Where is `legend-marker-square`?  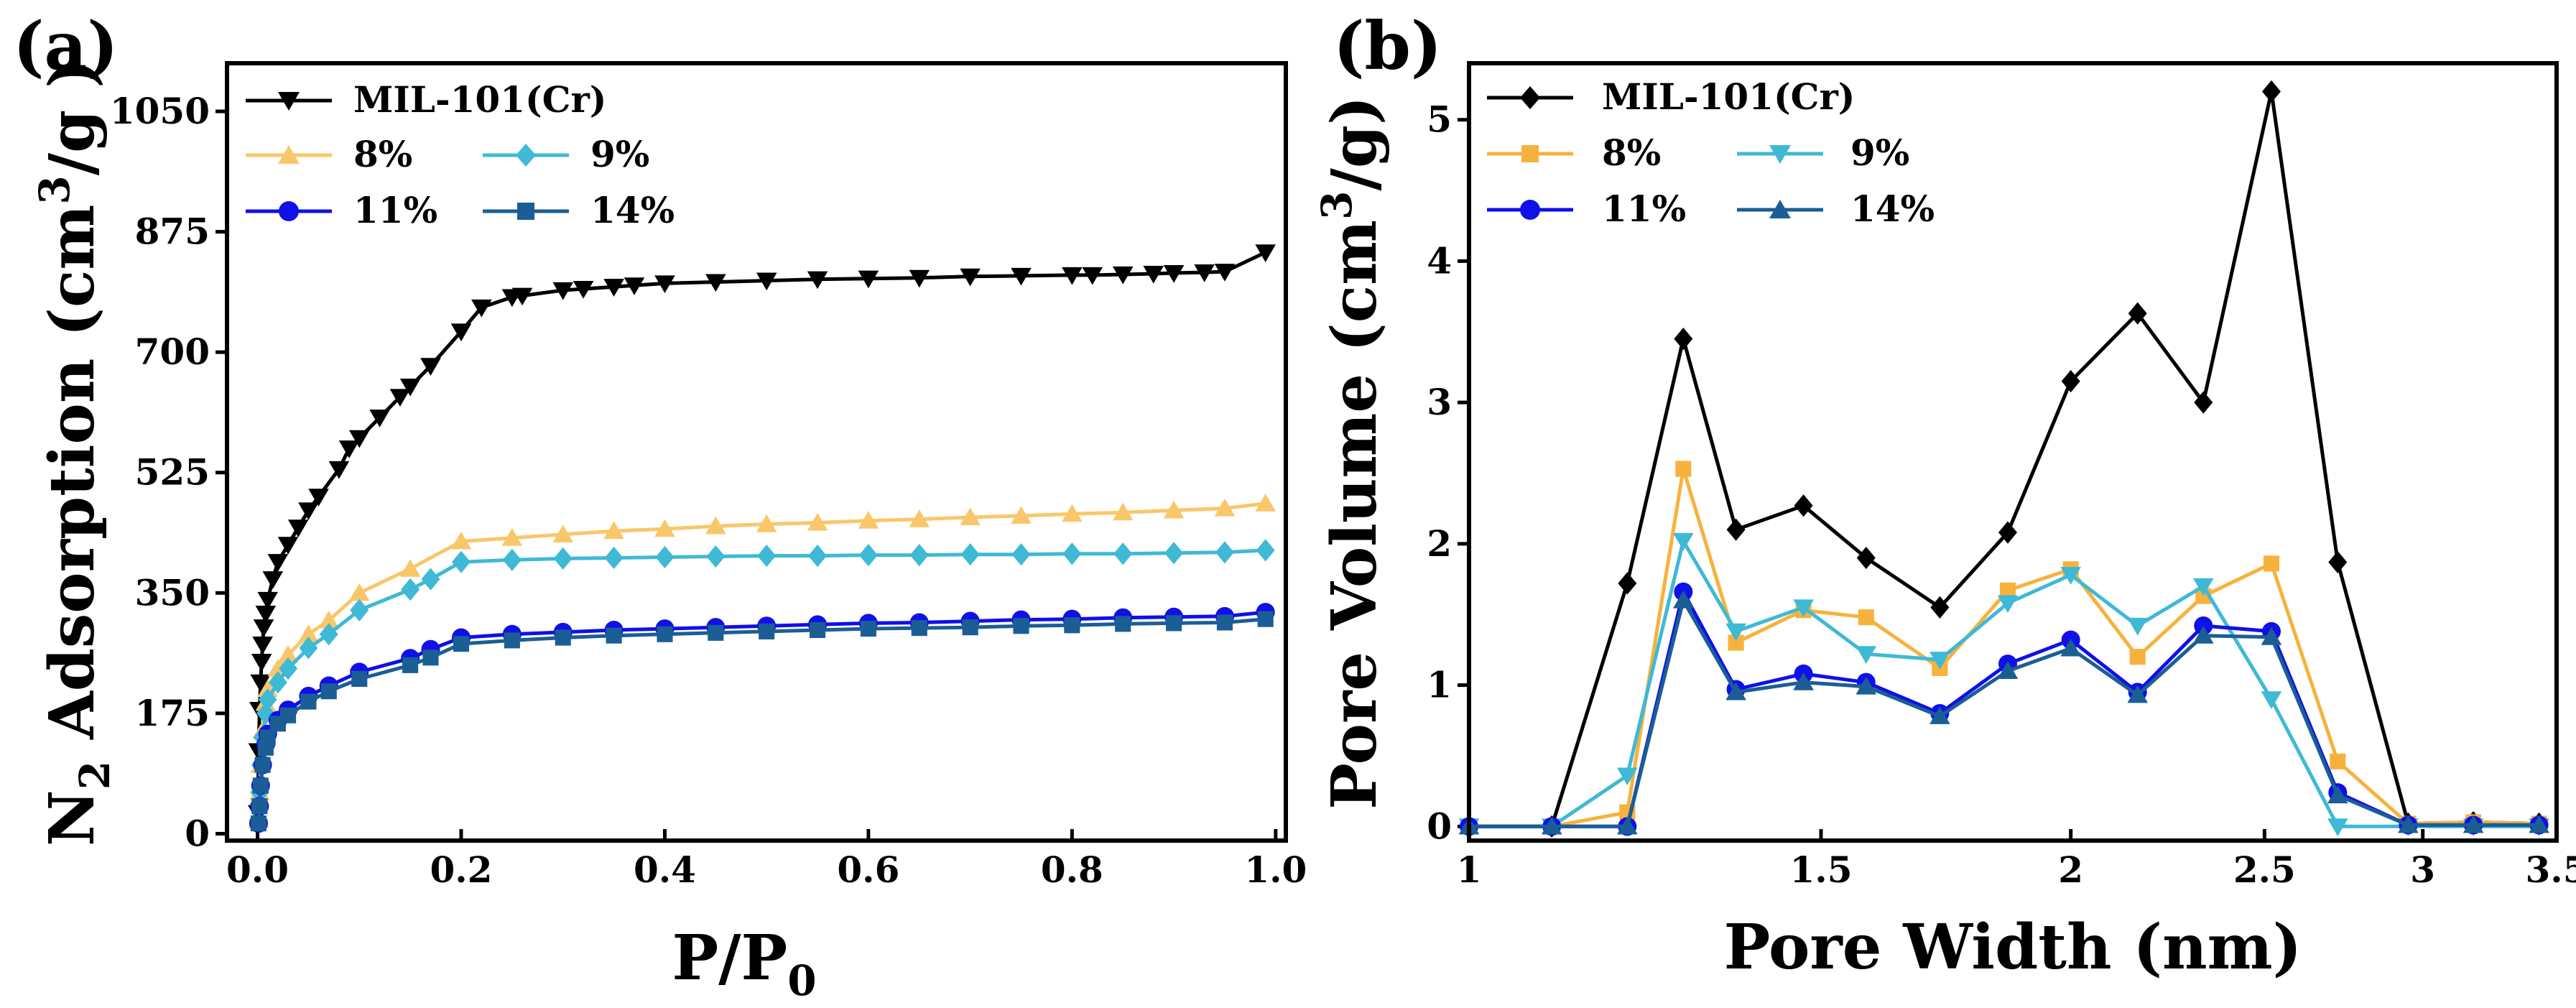
legend-marker-square is located at coordinates (1530, 153).